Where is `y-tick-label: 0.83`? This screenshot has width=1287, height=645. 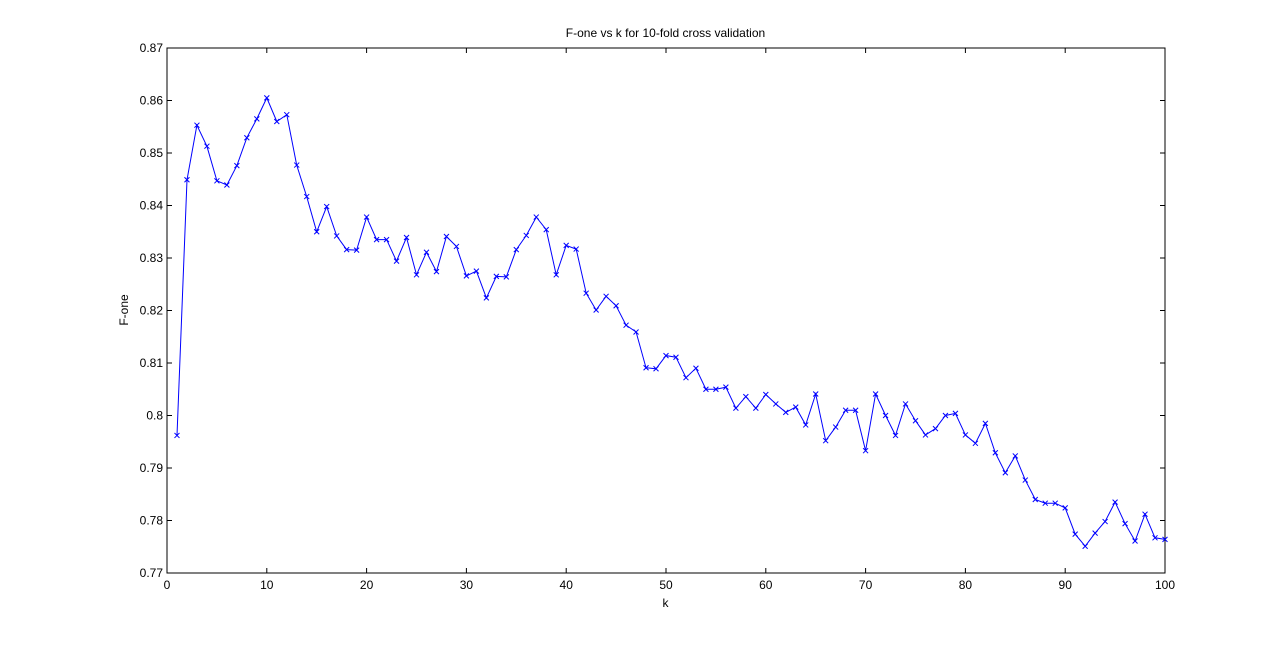 y-tick-label: 0.83 is located at coordinates (152, 258).